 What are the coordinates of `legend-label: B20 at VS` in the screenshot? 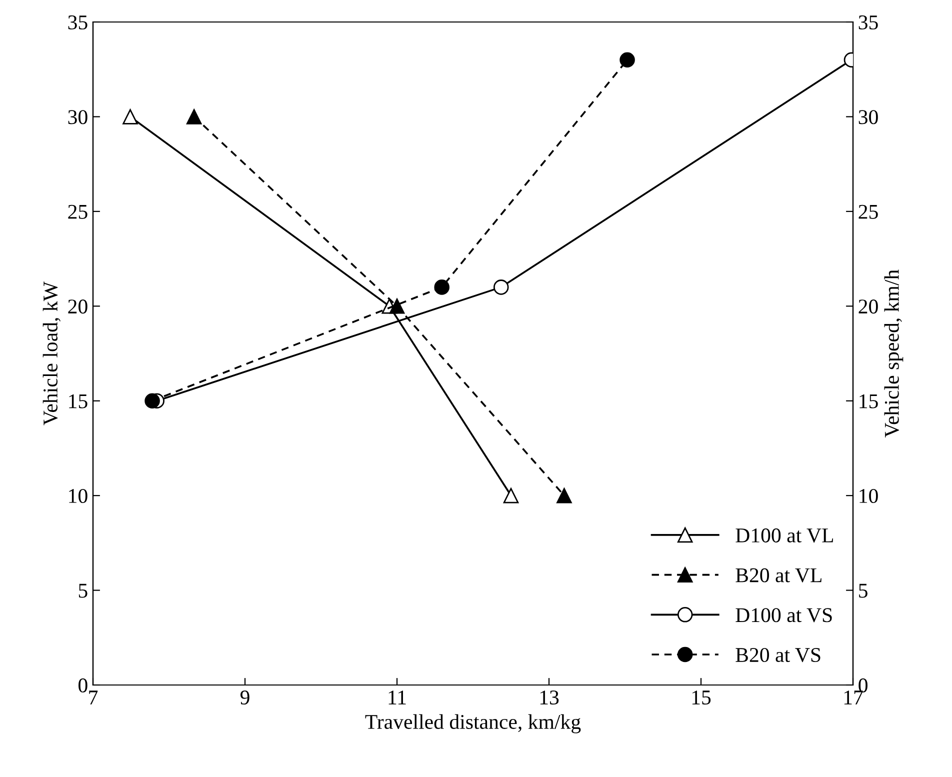 It's located at (778, 655).